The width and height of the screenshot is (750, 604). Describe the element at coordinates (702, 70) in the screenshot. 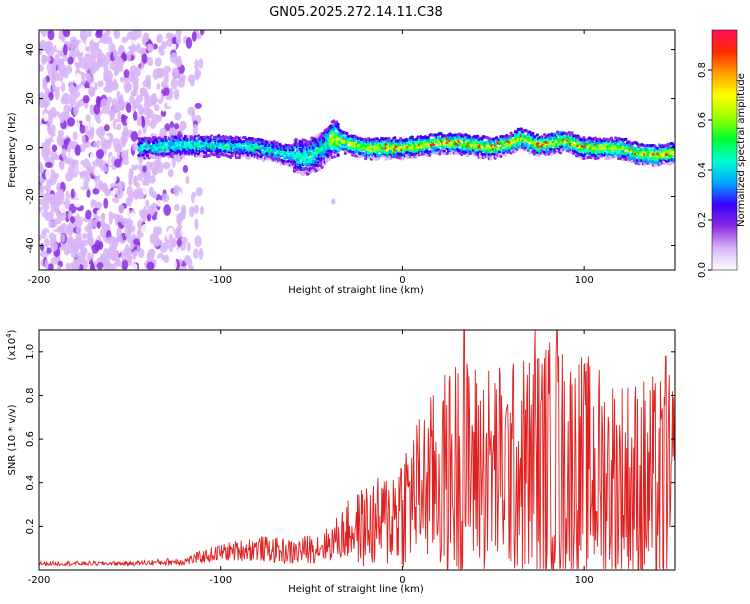

I see `colorbar-tick-label: 0.8` at that location.